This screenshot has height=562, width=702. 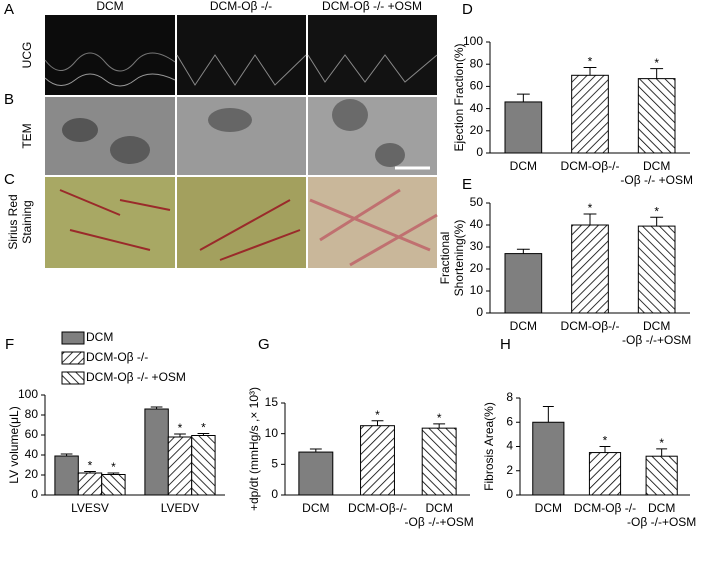 I want to click on column-header: DCM, so click(x=109, y=6).